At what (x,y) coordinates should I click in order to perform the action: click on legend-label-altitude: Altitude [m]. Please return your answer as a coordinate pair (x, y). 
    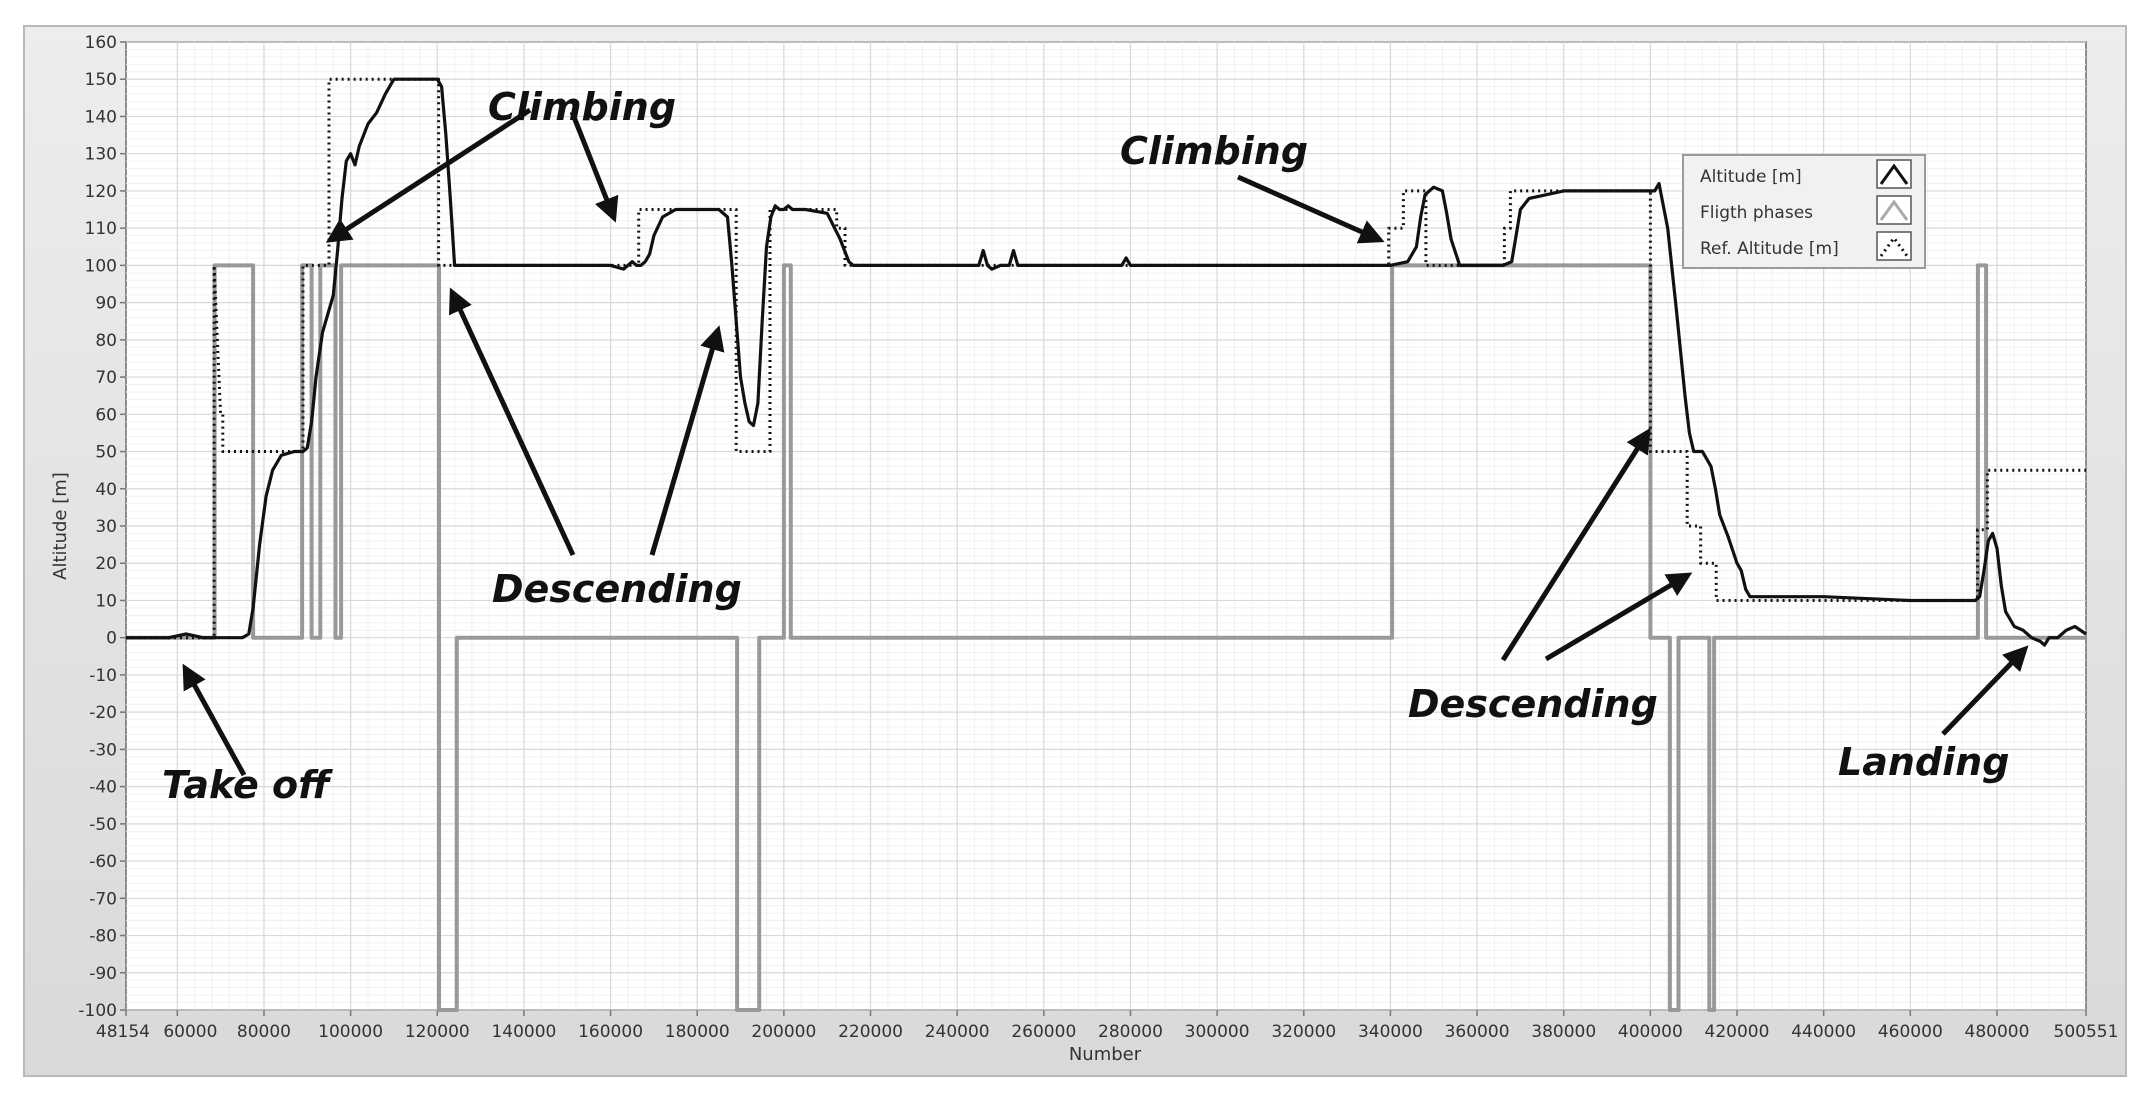
    Looking at the image, I should click on (1751, 177).